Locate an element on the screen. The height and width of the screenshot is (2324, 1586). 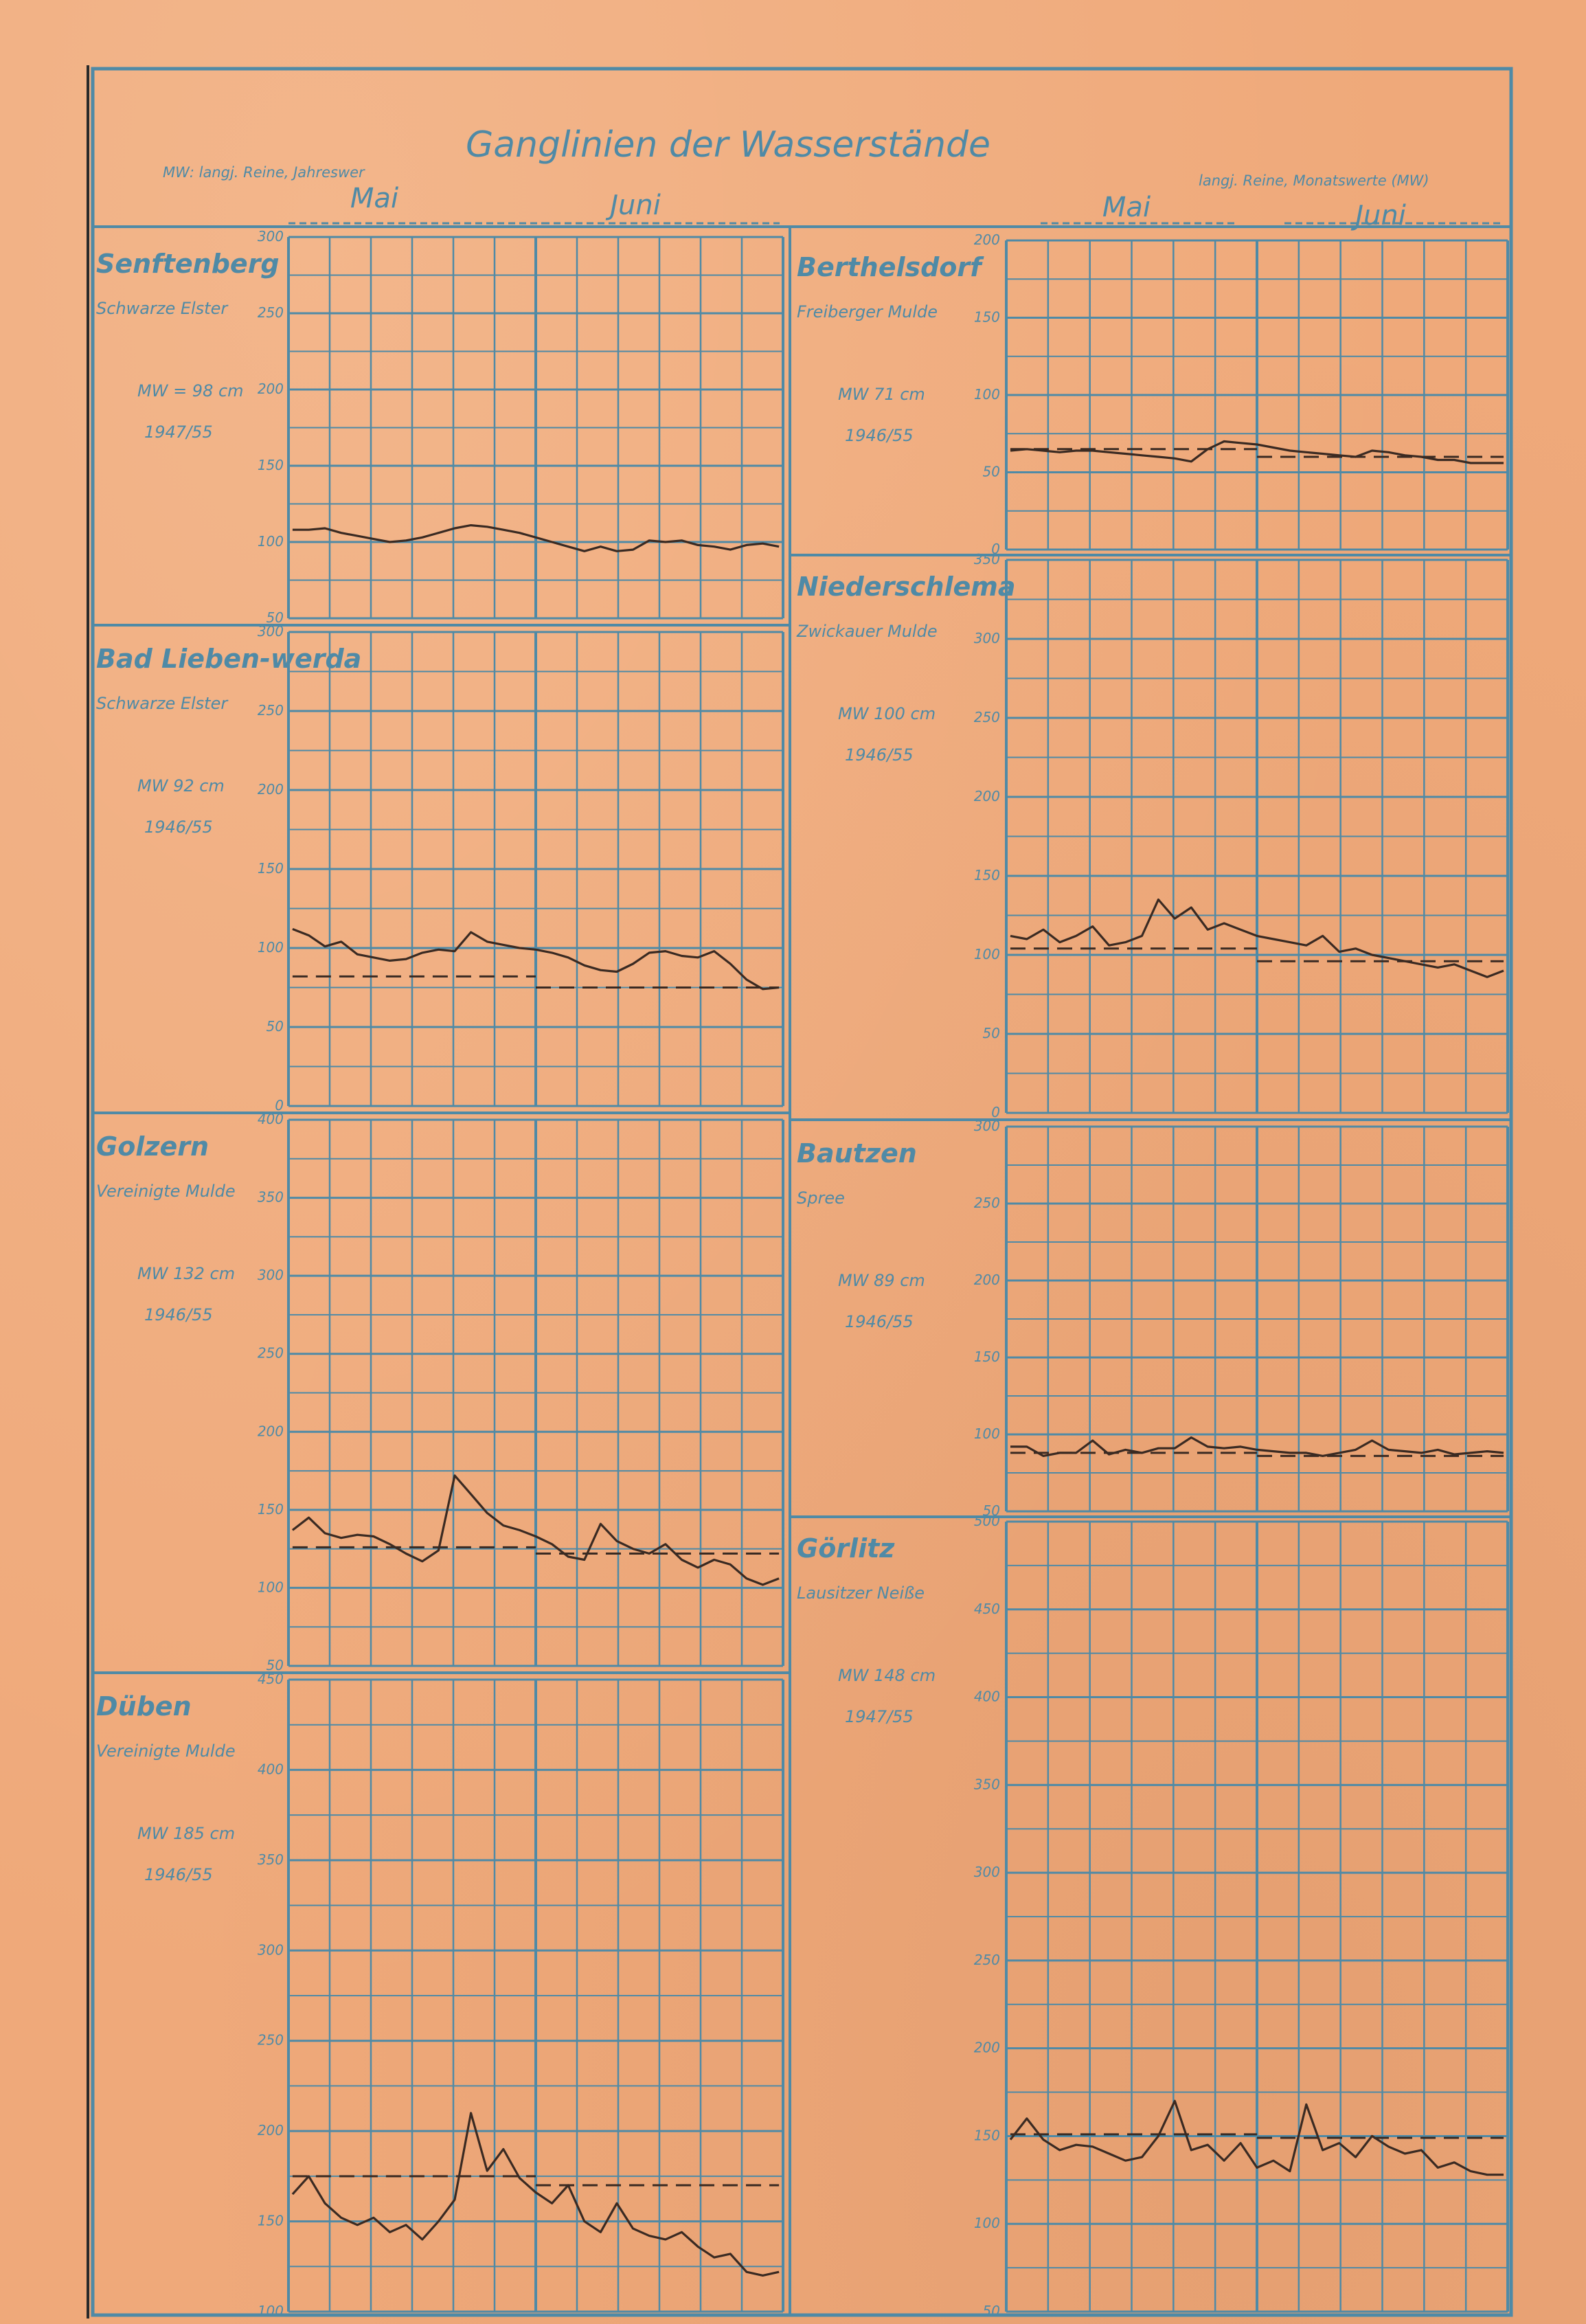
station-name: Niederschlema is located at coordinates (906, 587).